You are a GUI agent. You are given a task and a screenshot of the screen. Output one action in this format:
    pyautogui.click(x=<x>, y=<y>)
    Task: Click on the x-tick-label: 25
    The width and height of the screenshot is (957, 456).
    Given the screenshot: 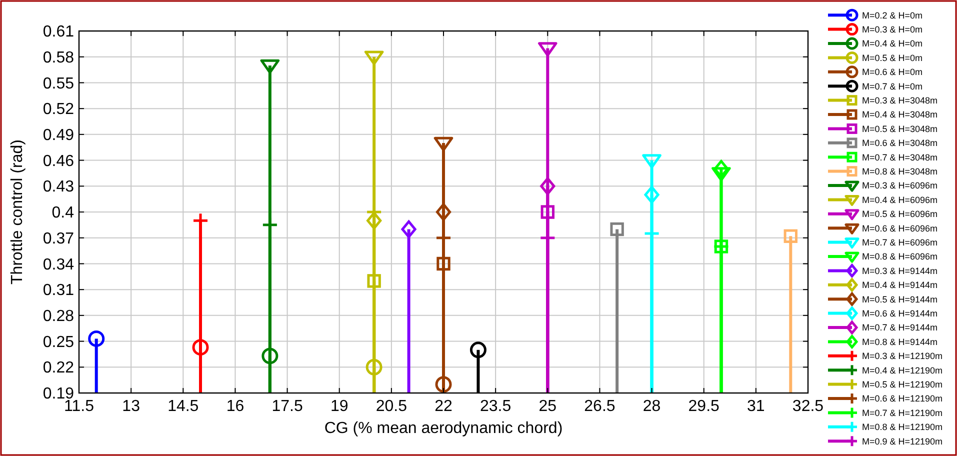 What is the action you would take?
    pyautogui.click(x=547, y=406)
    